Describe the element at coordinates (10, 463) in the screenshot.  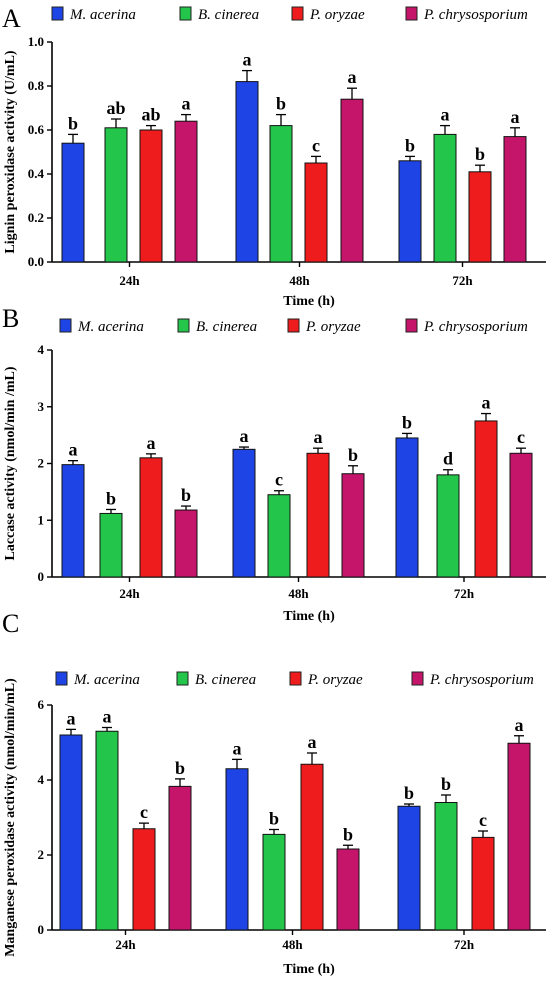
I see `y-axis-title: Laccase activity (nmol/min /mL)` at that location.